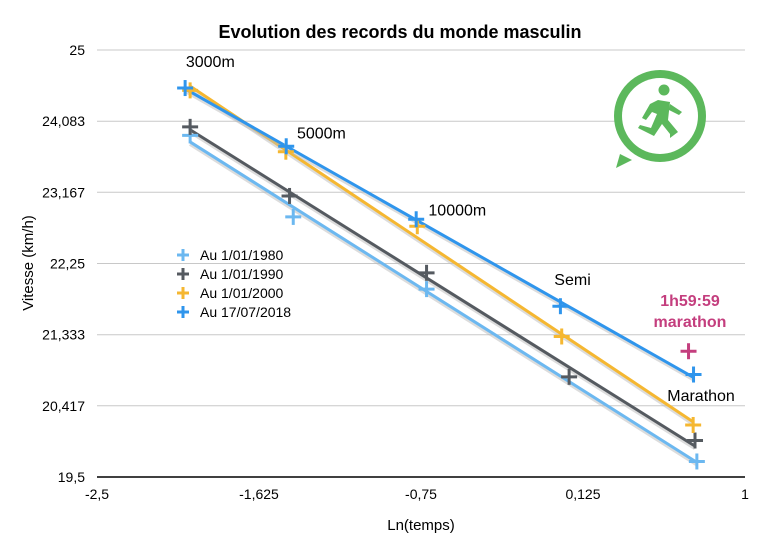 The image size is (768, 550). Describe the element at coordinates (63, 406) in the screenshot. I see `y-tick-label: 20,417` at that location.